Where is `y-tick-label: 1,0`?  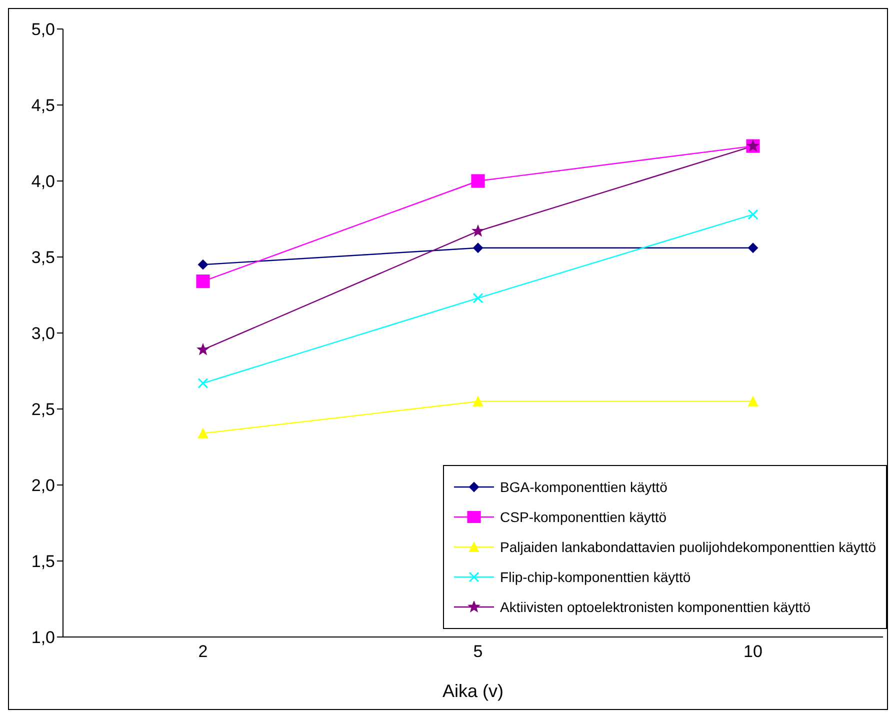 y-tick-label: 1,0 is located at coordinates (43, 638).